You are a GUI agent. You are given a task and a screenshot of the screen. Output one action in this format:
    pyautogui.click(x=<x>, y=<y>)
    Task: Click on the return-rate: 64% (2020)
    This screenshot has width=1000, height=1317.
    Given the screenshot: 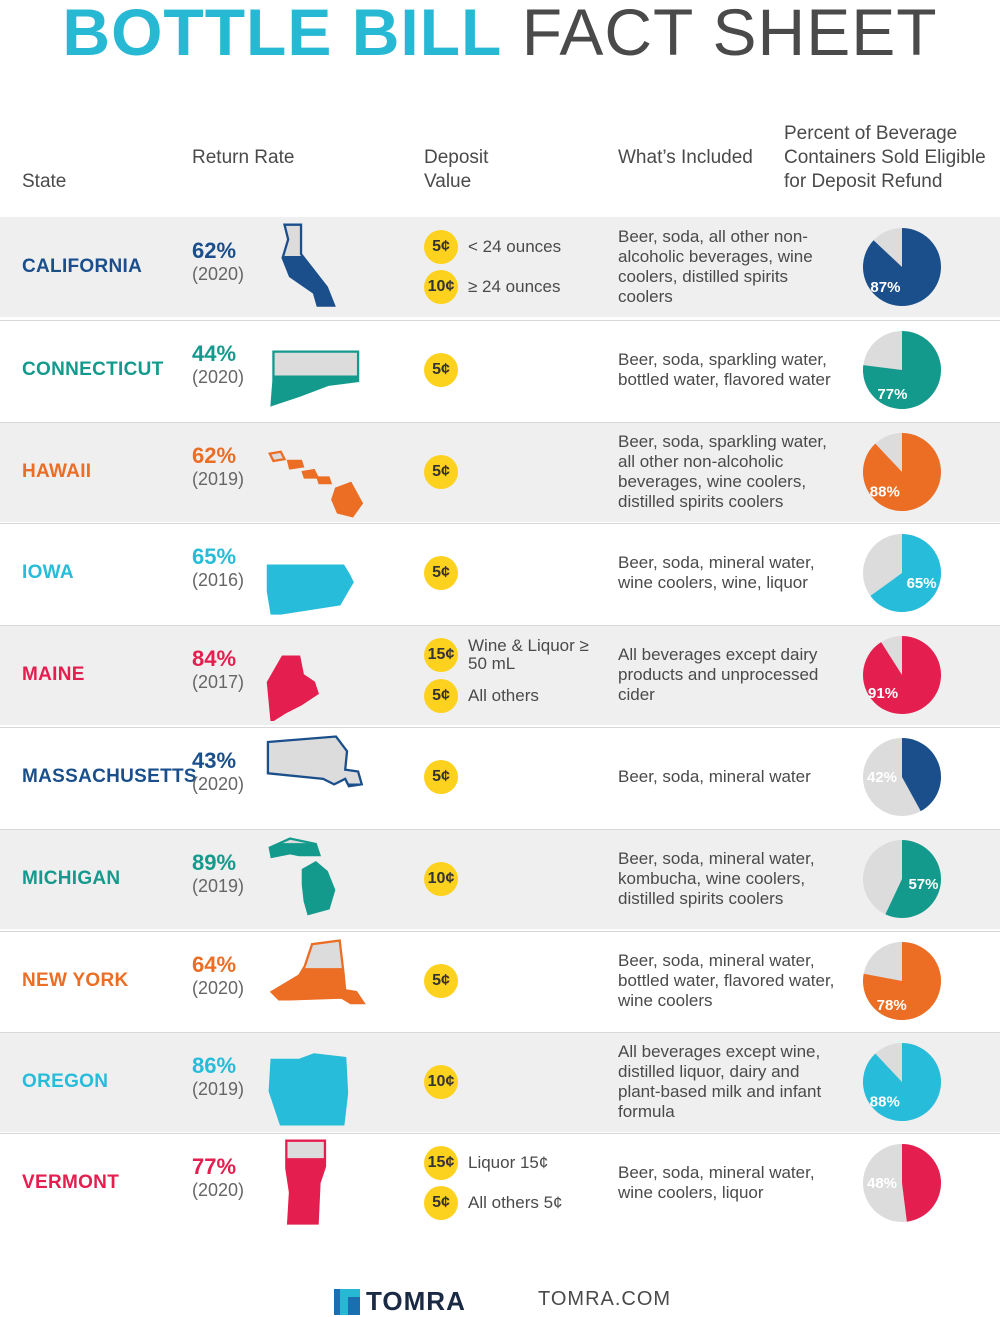 What is the action you would take?
    pyautogui.click(x=218, y=976)
    